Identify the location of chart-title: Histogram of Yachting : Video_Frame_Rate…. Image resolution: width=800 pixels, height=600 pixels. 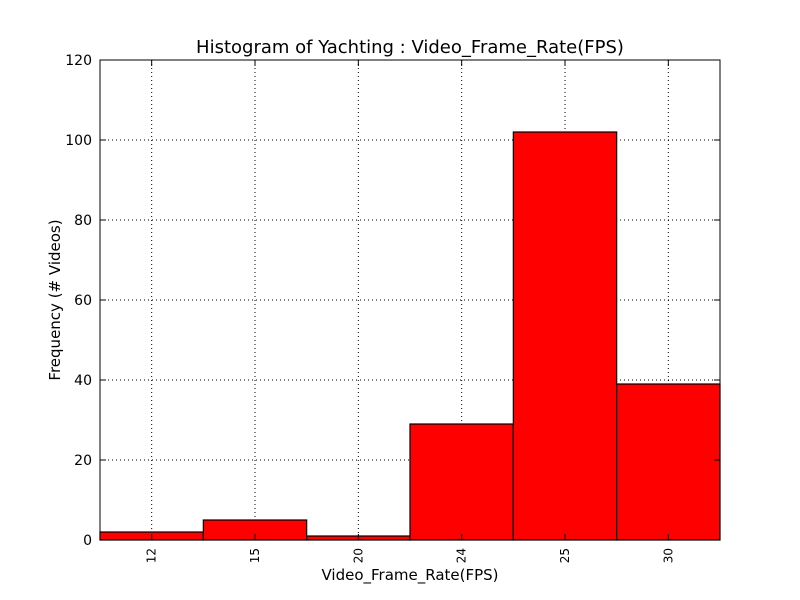
(410, 47).